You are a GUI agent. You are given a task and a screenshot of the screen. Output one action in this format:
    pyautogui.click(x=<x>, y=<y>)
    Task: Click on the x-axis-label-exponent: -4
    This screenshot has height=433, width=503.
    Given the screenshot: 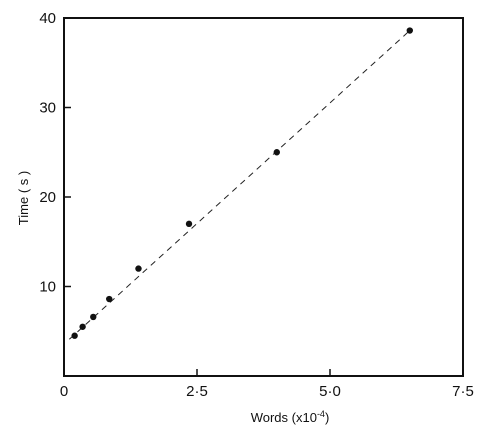 What is the action you would take?
    pyautogui.click(x=321, y=414)
    